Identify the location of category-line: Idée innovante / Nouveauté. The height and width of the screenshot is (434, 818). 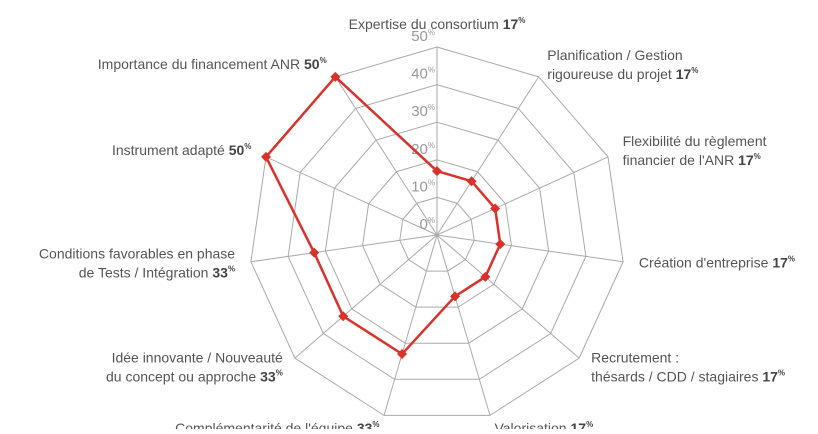
(197, 357).